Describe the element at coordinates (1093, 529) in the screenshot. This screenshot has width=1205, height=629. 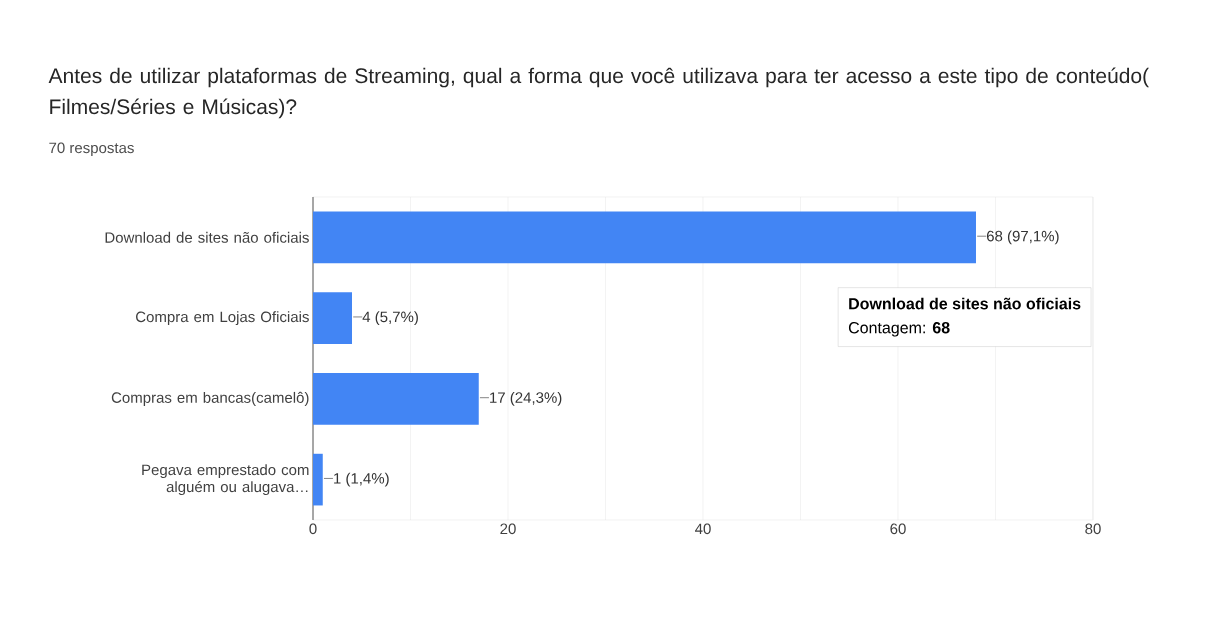
I see `x-tick-label: 80` at that location.